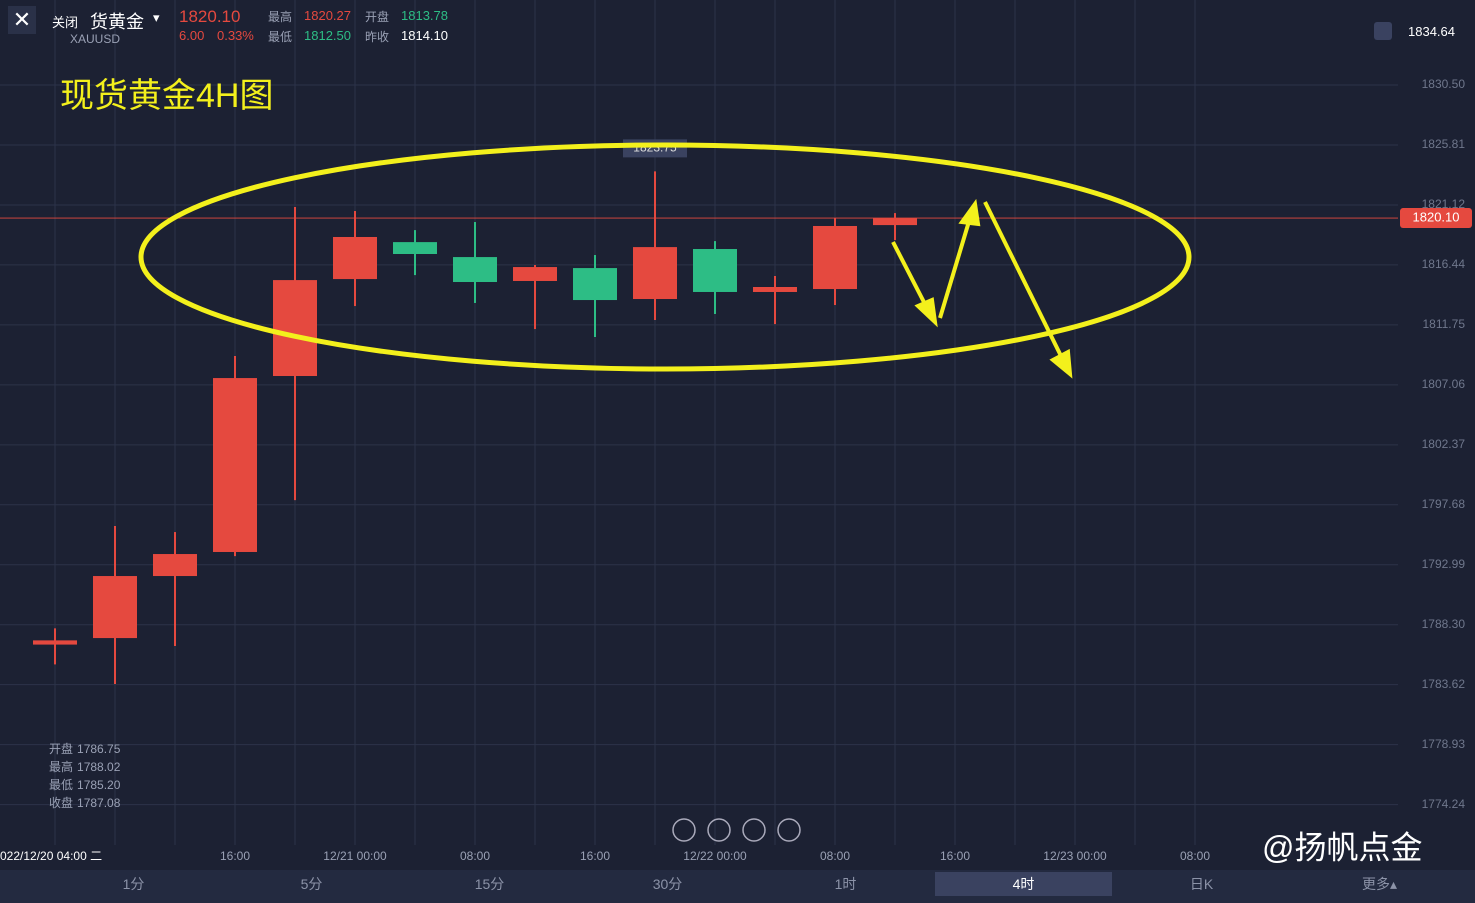 The width and height of the screenshot is (1475, 903). What do you see at coordinates (377, 17) in the screenshot?
I see `open-label: 开盘` at bounding box center [377, 17].